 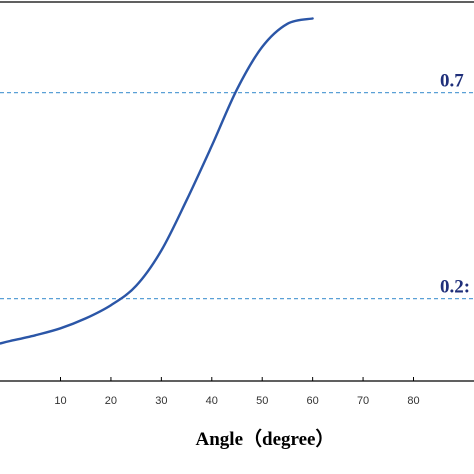 What do you see at coordinates (455, 184) in the screenshot?
I see `reference-labels: 0.7 0.2:` at bounding box center [455, 184].